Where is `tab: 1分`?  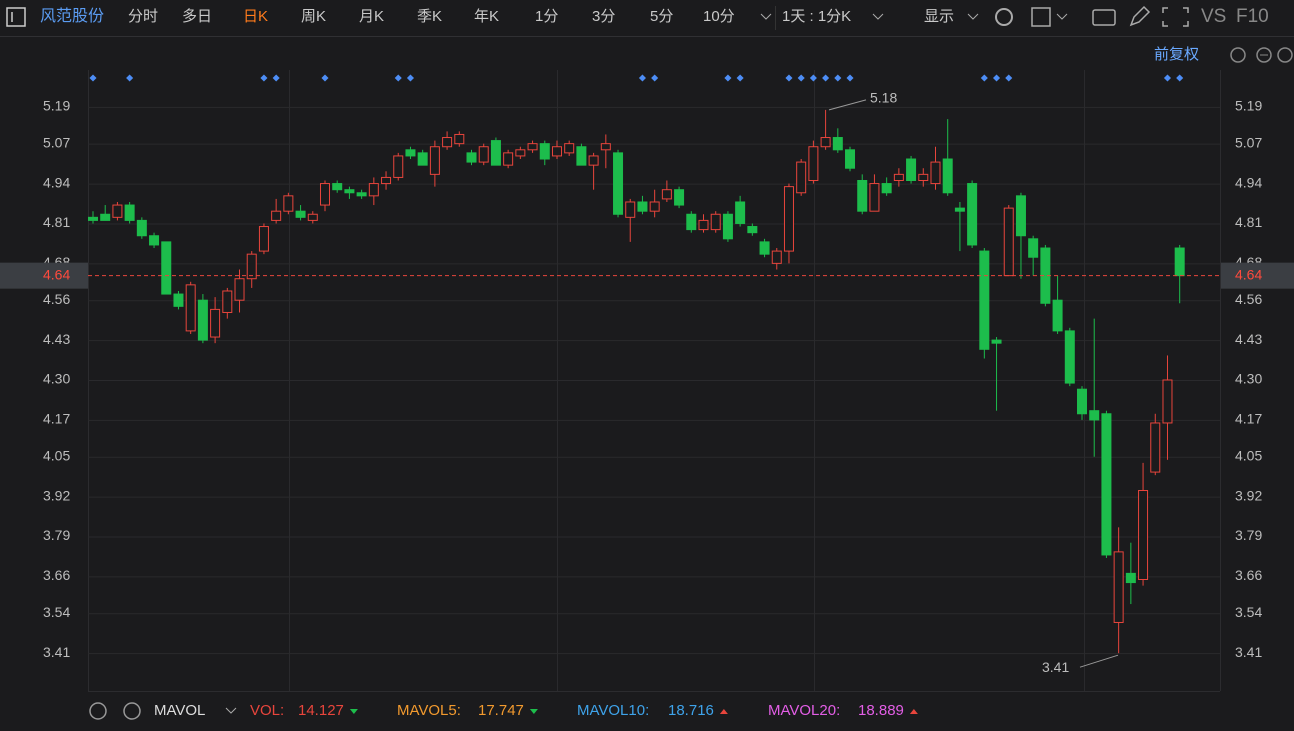 tab: 1分 is located at coordinates (546, 16).